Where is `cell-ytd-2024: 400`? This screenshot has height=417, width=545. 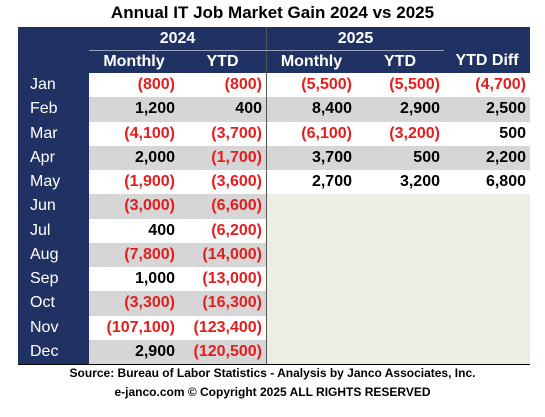 cell-ytd-2024: 400 is located at coordinates (223, 109).